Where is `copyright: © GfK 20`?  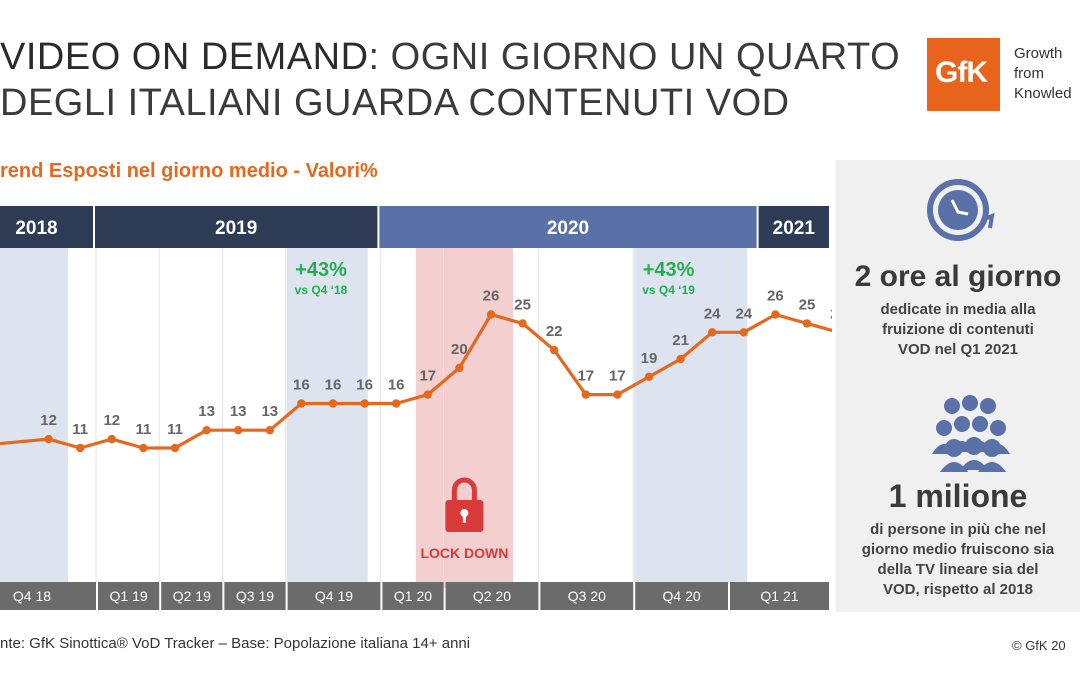
copyright: © GfK 20 is located at coordinates (1039, 645).